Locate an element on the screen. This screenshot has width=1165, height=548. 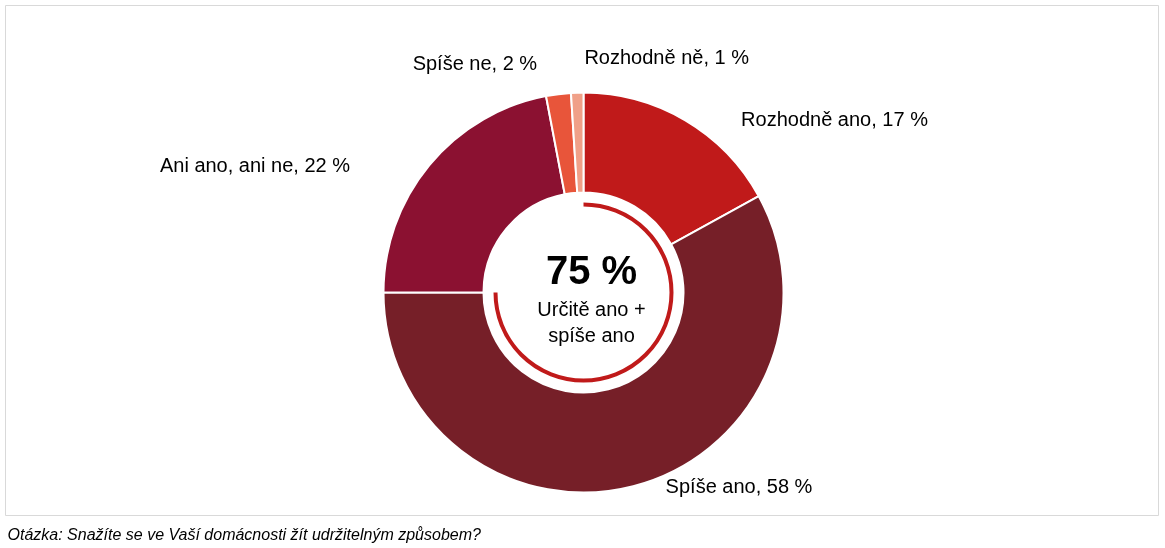
text: 75 % is located at coordinates (591, 269).